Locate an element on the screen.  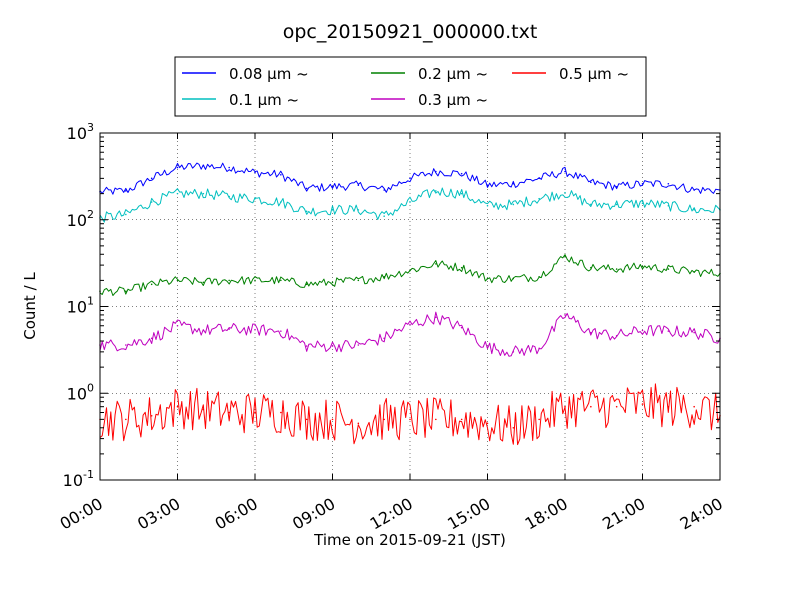
legend-item: 0.5 μm ~ is located at coordinates (570, 74).